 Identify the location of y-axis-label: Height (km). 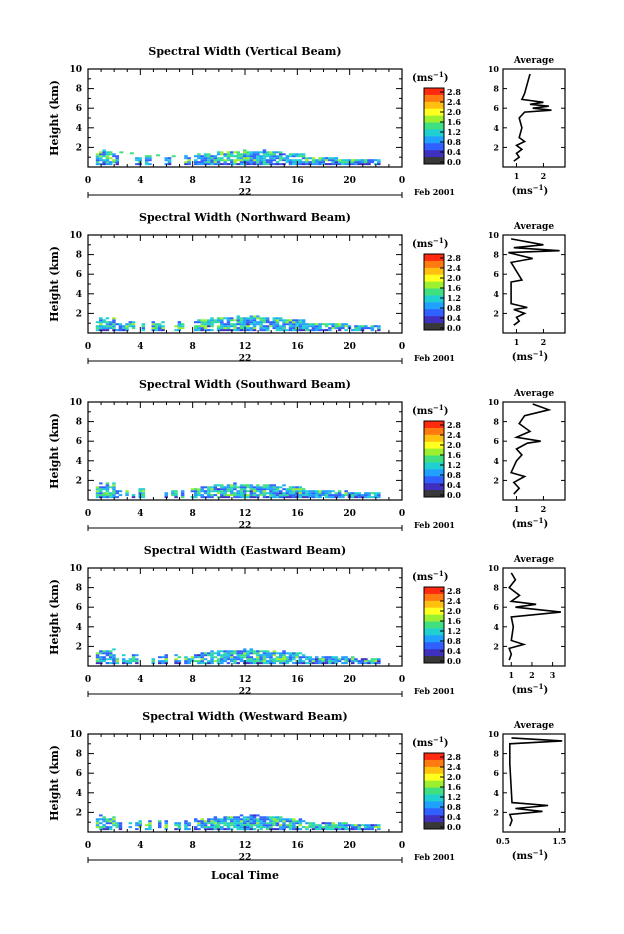
(54, 284).